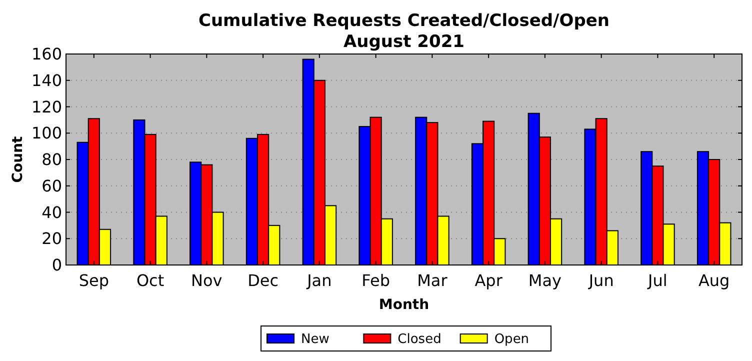 The image size is (752, 361). I want to click on chart-title: Cumulative Requests Created/Closed/Open August 2021, so click(404, 31).